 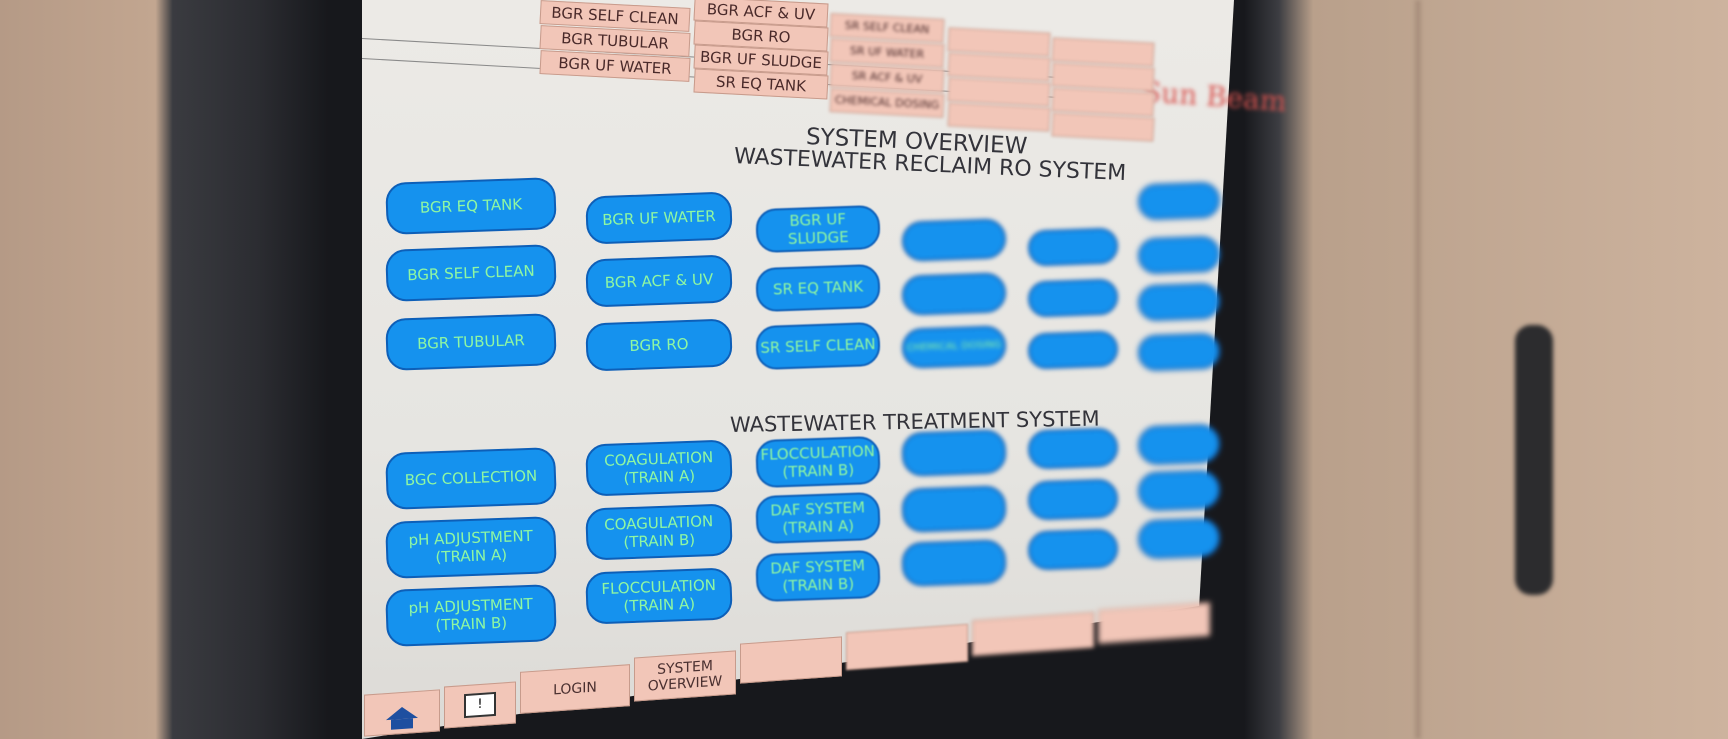 What do you see at coordinates (471, 205) in the screenshot?
I see `system-button: BGR EQ TANK` at bounding box center [471, 205].